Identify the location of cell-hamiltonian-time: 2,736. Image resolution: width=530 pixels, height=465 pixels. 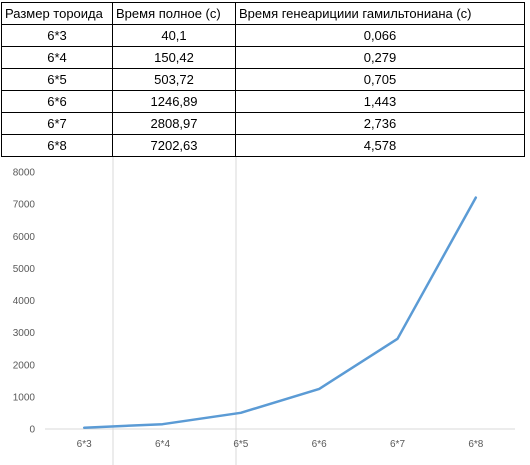
(380, 123).